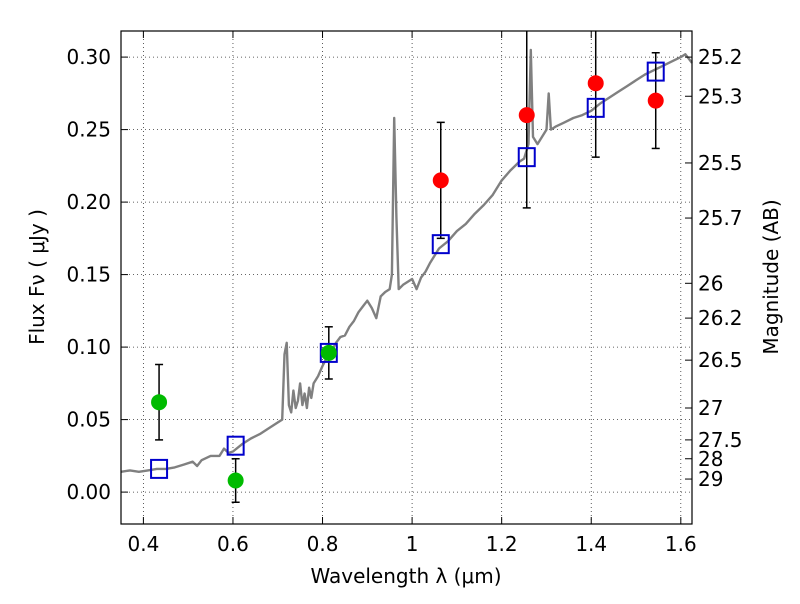 The image size is (800, 604). Describe the element at coordinates (720, 440) in the screenshot. I see `mag-tick-label: 27.5` at that location.